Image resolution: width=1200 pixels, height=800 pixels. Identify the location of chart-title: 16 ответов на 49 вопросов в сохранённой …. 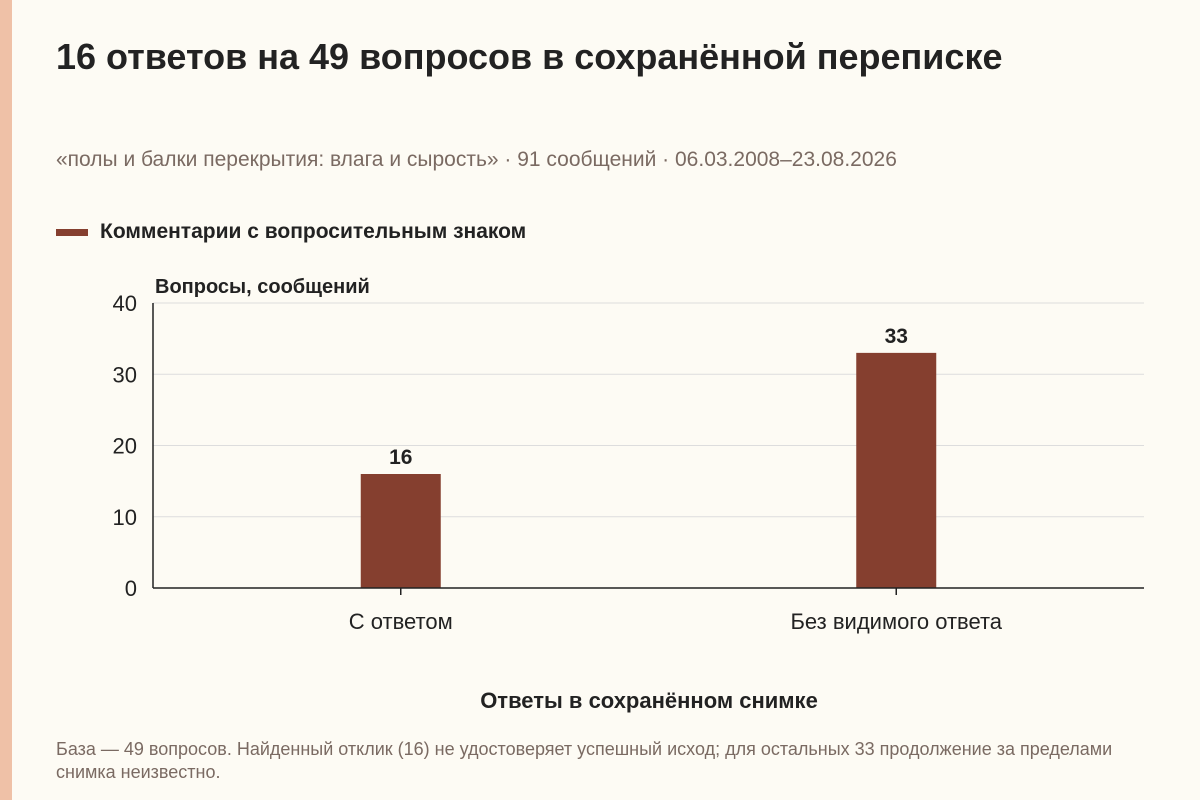
(529, 56).